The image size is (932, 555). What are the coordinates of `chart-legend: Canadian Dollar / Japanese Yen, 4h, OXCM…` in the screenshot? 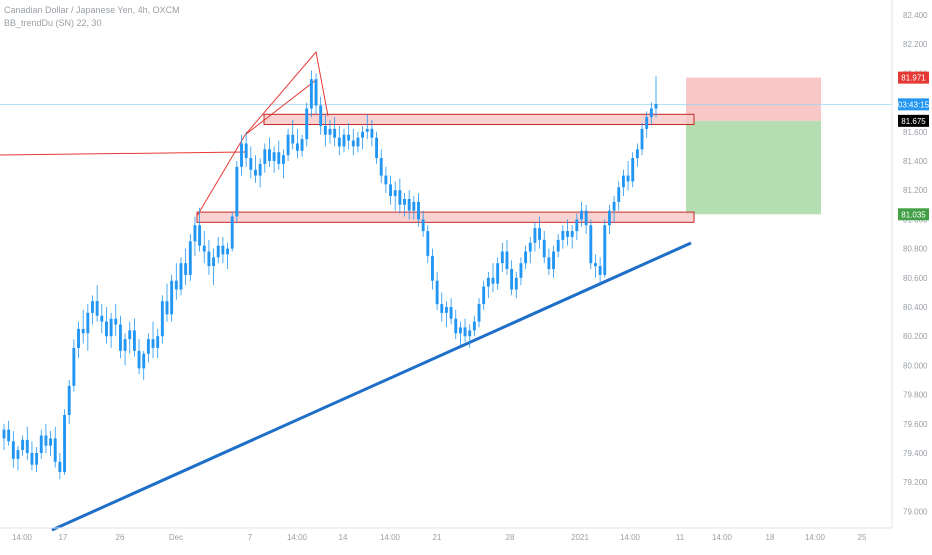 It's located at (92, 17).